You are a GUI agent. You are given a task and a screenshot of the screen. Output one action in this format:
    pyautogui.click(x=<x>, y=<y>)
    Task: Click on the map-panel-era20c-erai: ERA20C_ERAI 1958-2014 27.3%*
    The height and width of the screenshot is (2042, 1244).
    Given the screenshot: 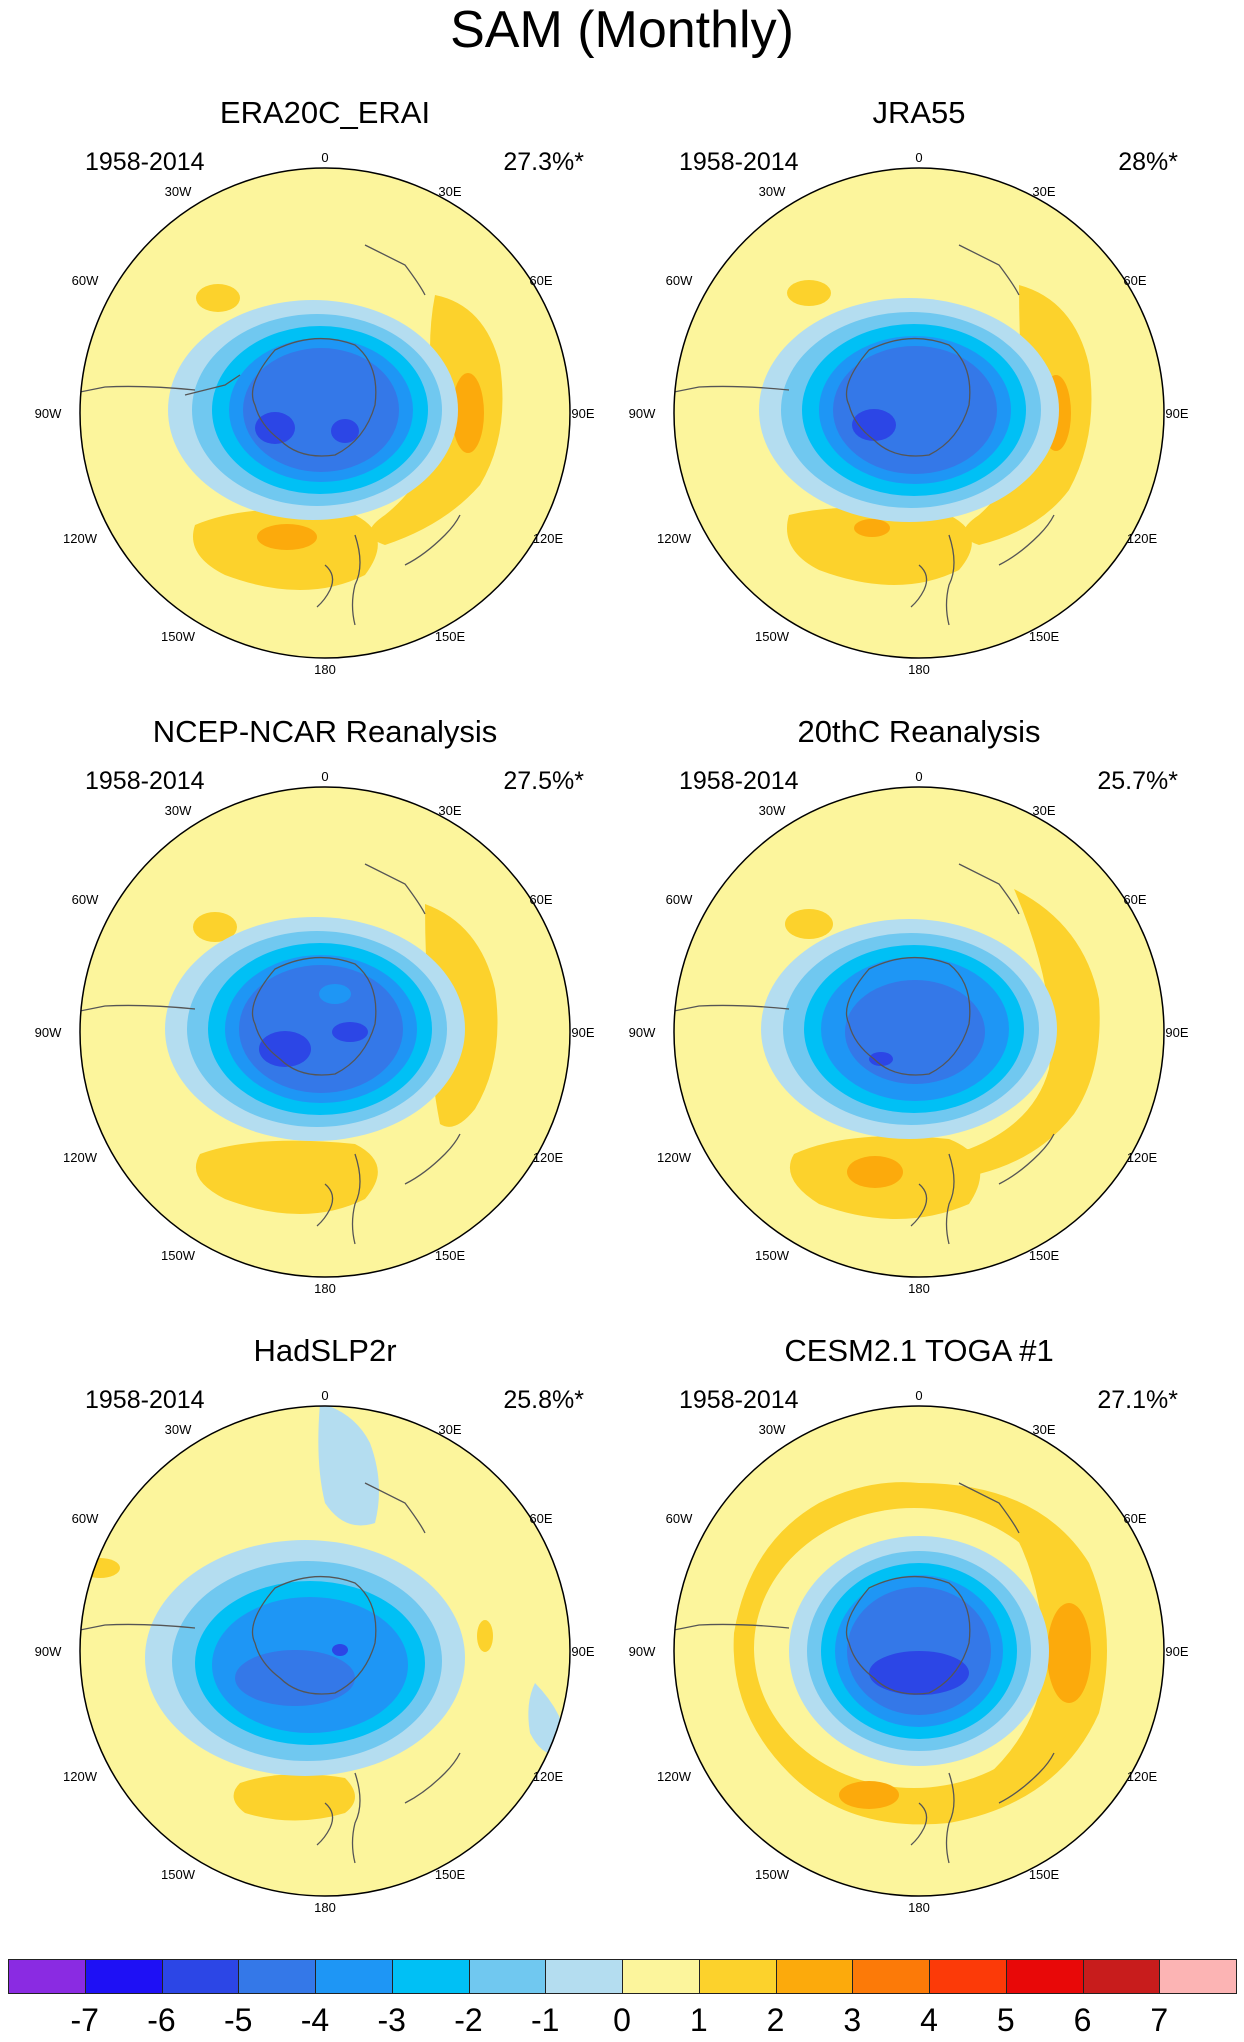 What is the action you would take?
    pyautogui.click(x=325, y=405)
    